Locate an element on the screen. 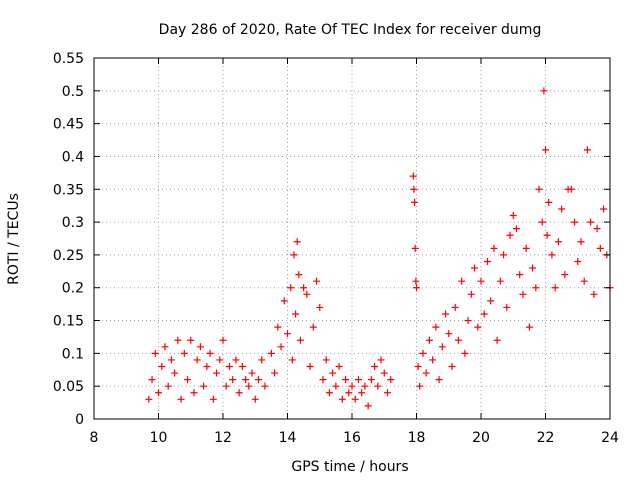  y-tick-label: 0.4 is located at coordinates (73, 157).